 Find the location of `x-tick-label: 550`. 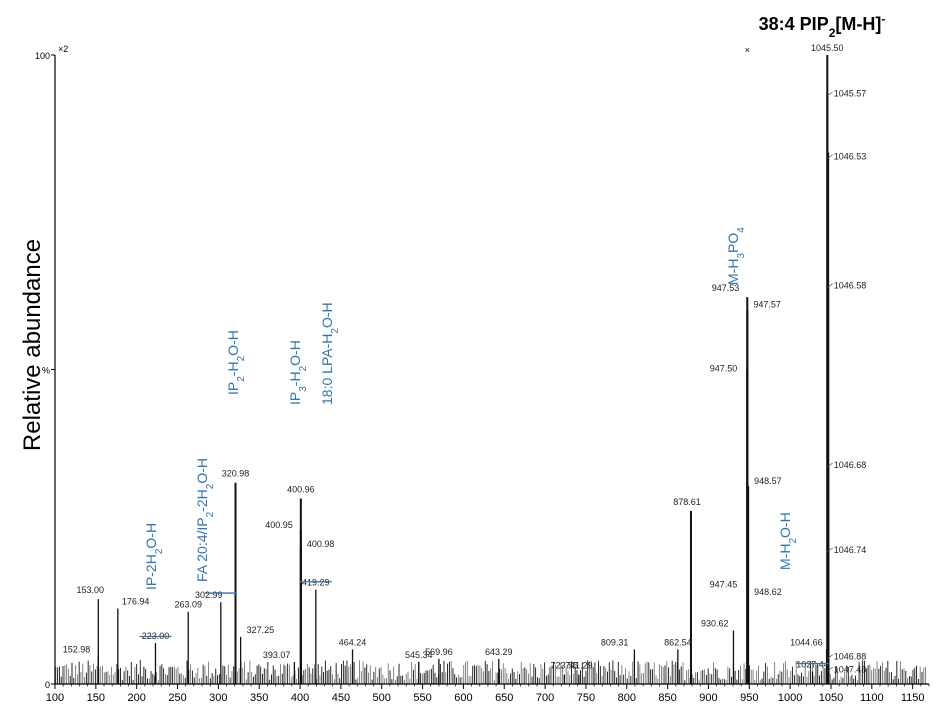

x-tick-label: 550 is located at coordinates (422, 698).